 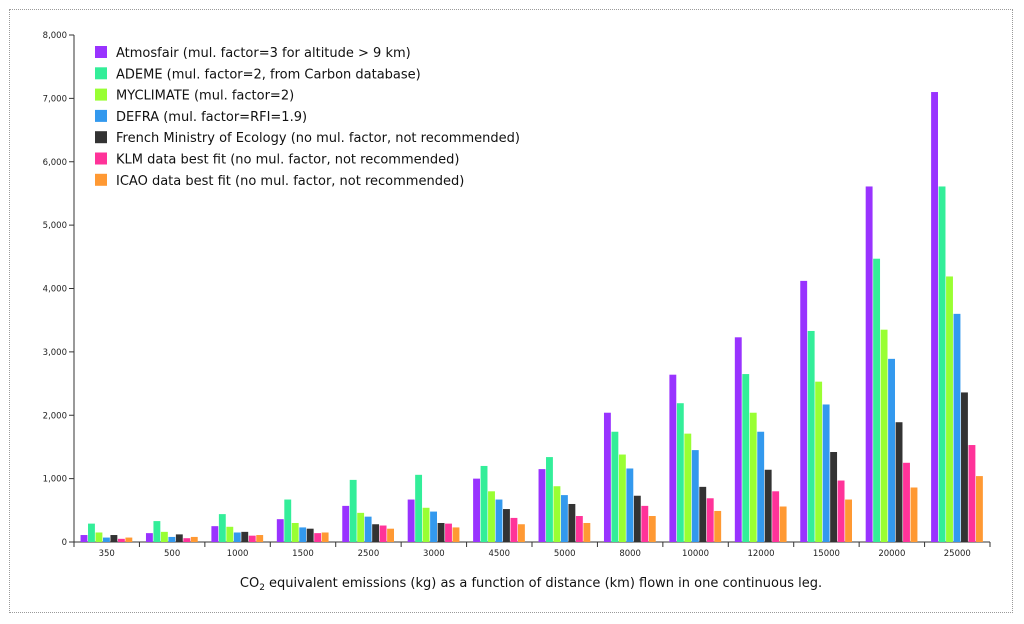 I want to click on x-tick-label: 500, so click(x=172, y=554).